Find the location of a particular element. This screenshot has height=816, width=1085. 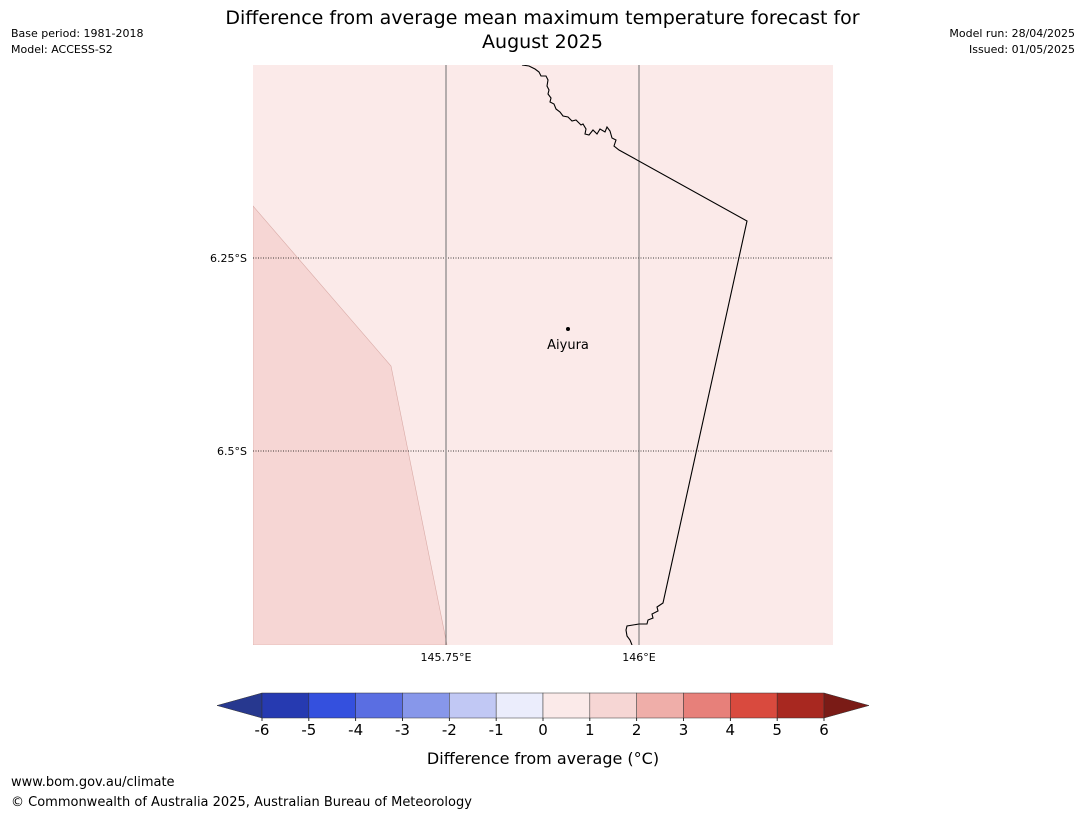

colorbar-label: Difference from average (°C) is located at coordinates (543, 758).